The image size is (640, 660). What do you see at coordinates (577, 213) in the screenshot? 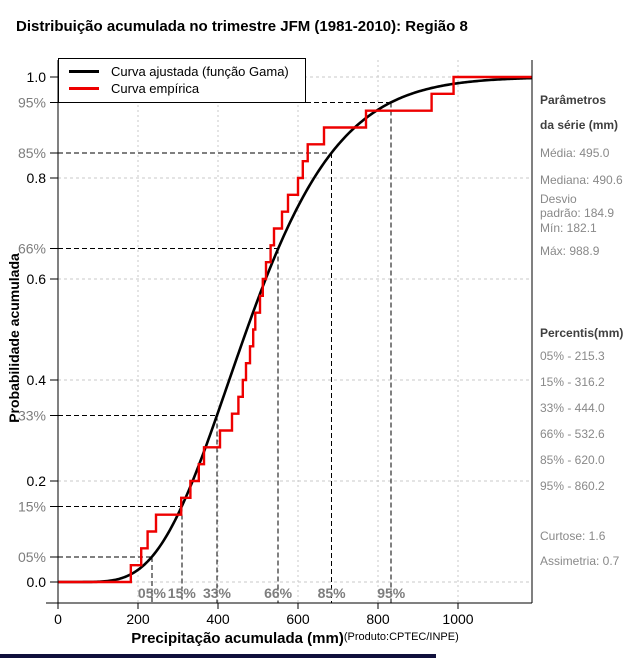
I see `stat-desvio-line2: padrão: 184.9` at bounding box center [577, 213].